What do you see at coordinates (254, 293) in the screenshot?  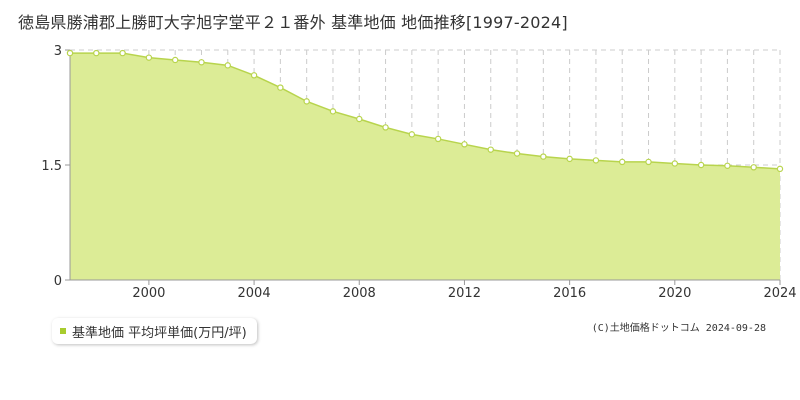 I see `x-tick-label: 2004` at bounding box center [254, 293].